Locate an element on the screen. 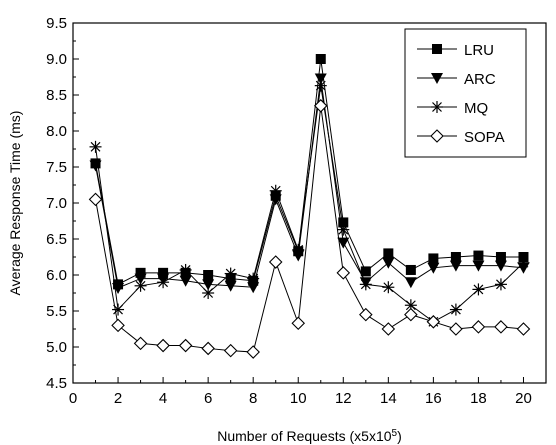  y-tick-label: 5.5 is located at coordinates (56, 311).